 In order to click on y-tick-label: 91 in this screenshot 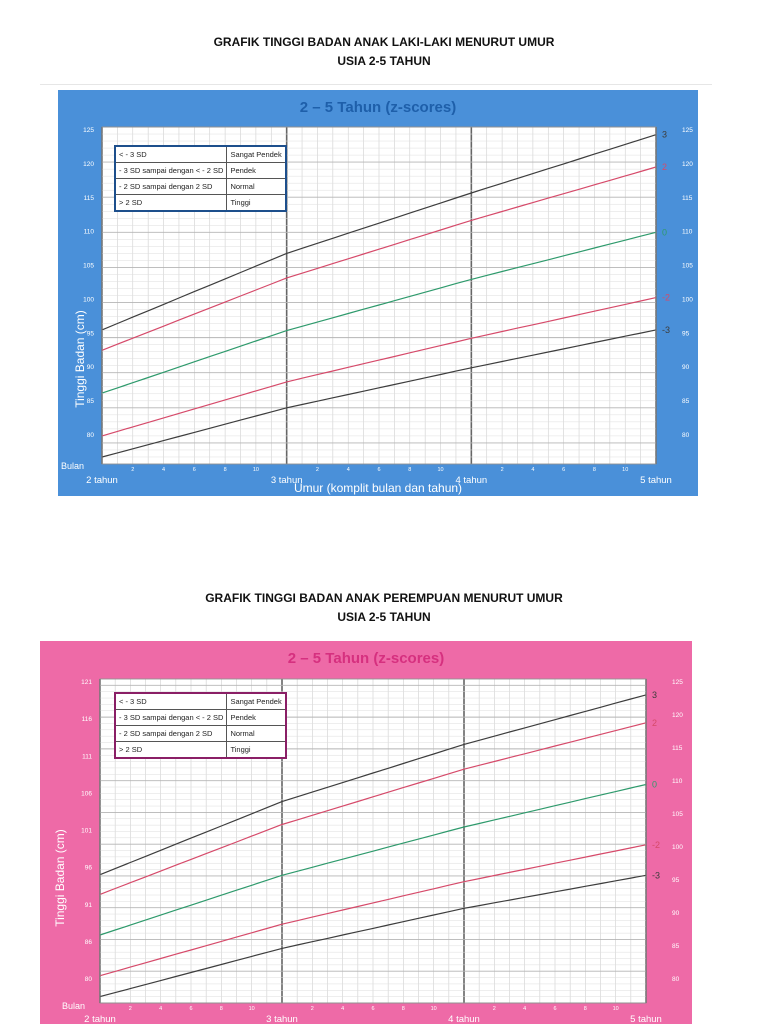, I will do `click(89, 905)`.